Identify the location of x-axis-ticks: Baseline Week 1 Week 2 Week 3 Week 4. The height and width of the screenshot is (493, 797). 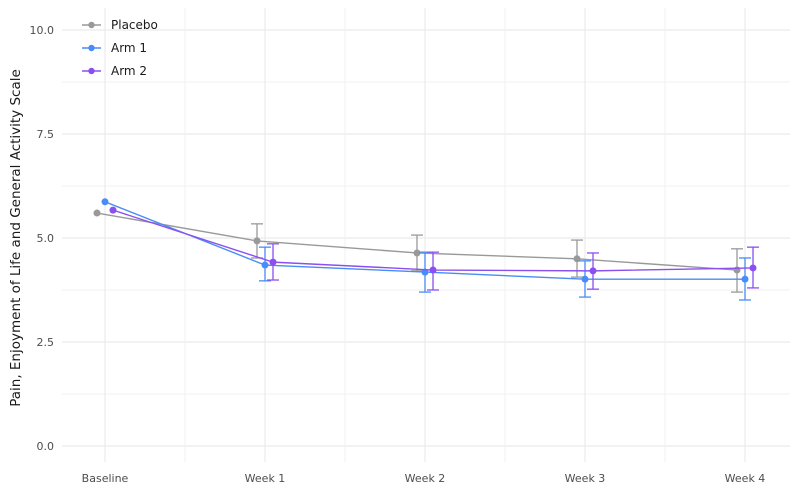
(424, 478).